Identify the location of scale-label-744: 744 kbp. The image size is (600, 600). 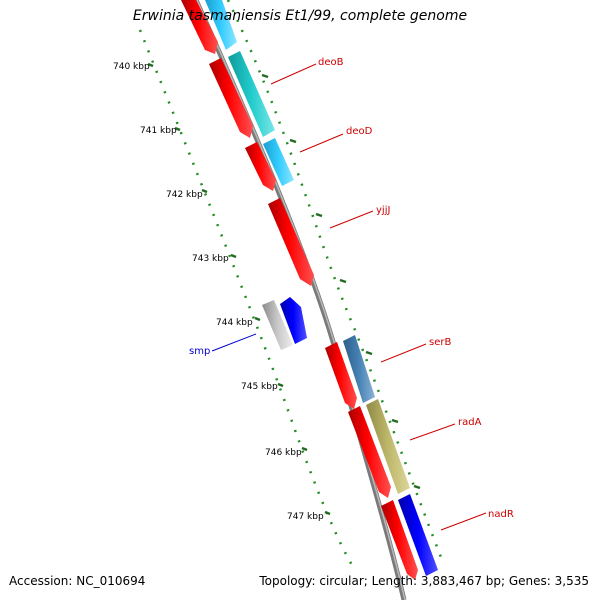
(234, 323).